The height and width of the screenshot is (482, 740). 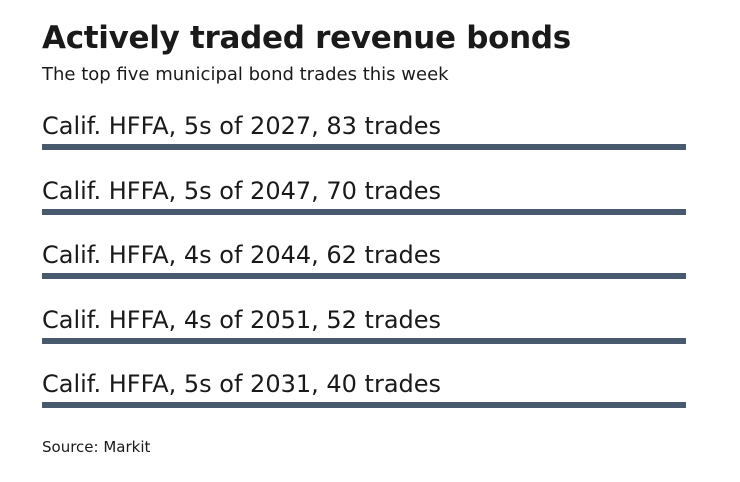 What do you see at coordinates (364, 142) in the screenshot?
I see `bar-row: Calif. HFFA, 5s of 2027, 83 trades` at bounding box center [364, 142].